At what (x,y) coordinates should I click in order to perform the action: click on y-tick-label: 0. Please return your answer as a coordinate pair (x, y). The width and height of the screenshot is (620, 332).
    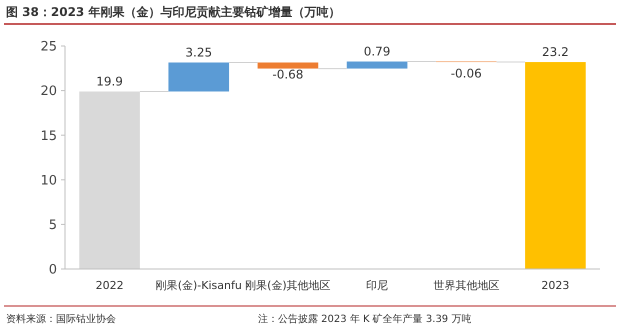
    Looking at the image, I should click on (52, 270).